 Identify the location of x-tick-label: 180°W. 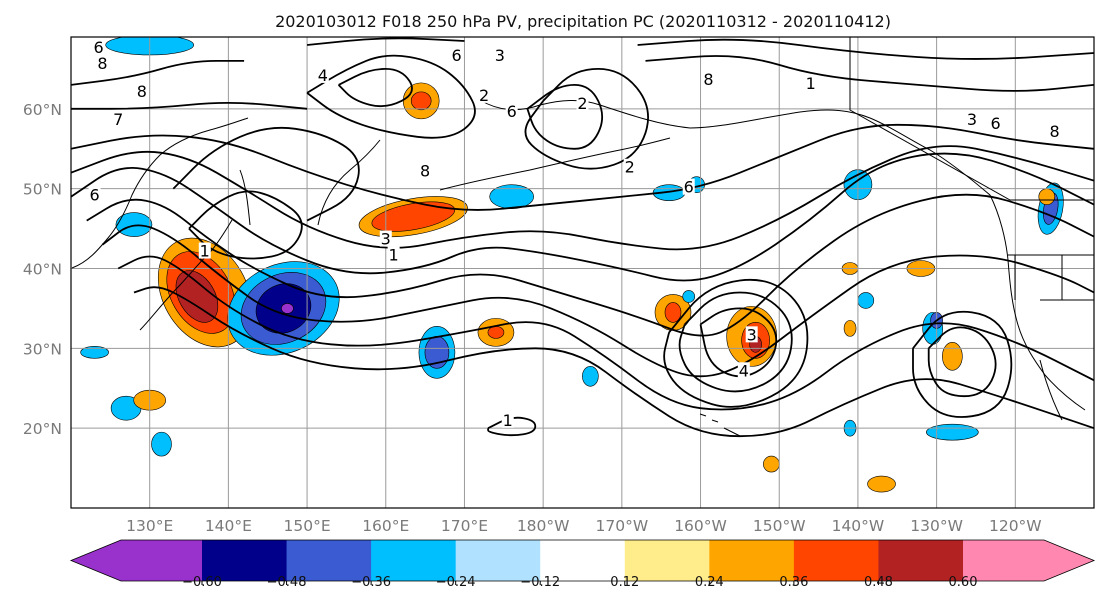
(543, 526).